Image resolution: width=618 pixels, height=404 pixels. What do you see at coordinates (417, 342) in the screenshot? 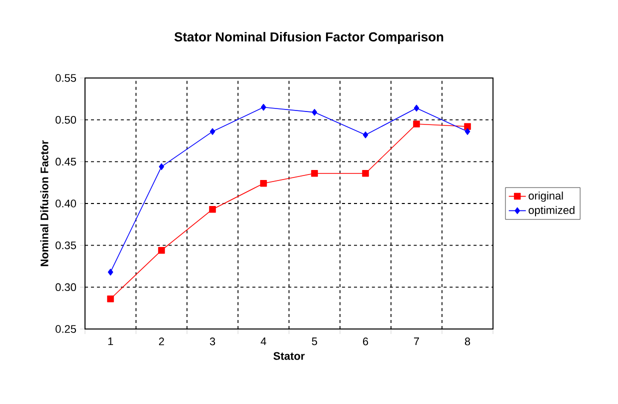
I see `x-tick-label: 7` at bounding box center [417, 342].